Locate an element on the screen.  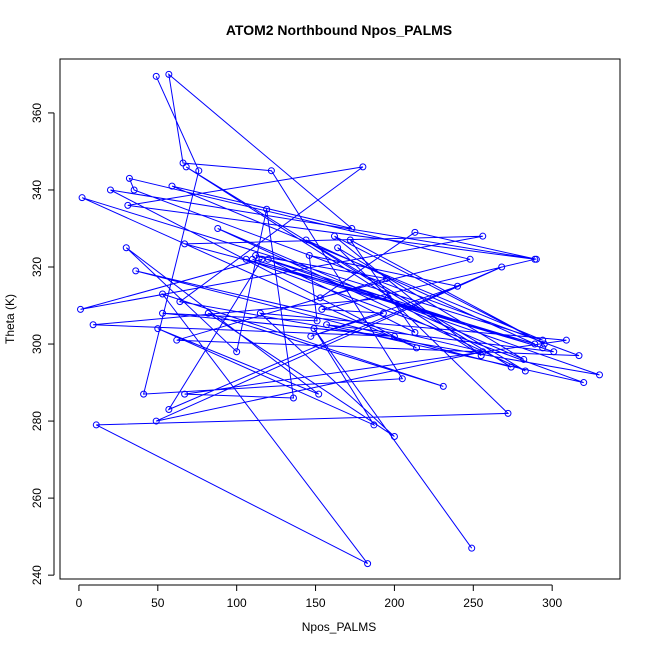
x-axis: 0 50 100 150 200 250 300 is located at coordinates (319, 597).